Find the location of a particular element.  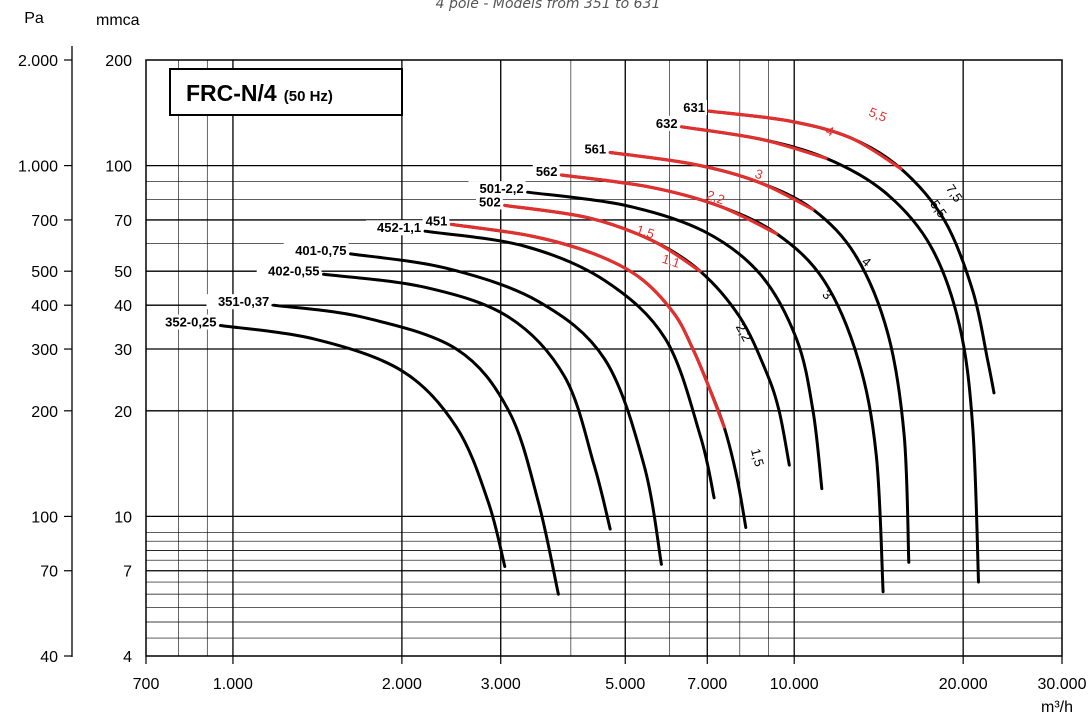

y-mmca-tick-label: 7 is located at coordinates (127, 572).